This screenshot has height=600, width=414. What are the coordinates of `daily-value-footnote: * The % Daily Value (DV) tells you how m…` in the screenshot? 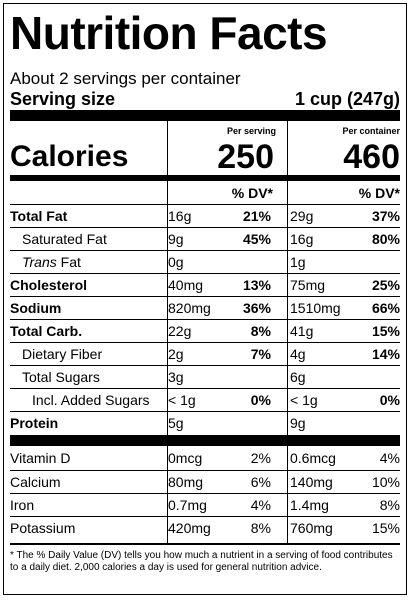 It's located at (201, 561).